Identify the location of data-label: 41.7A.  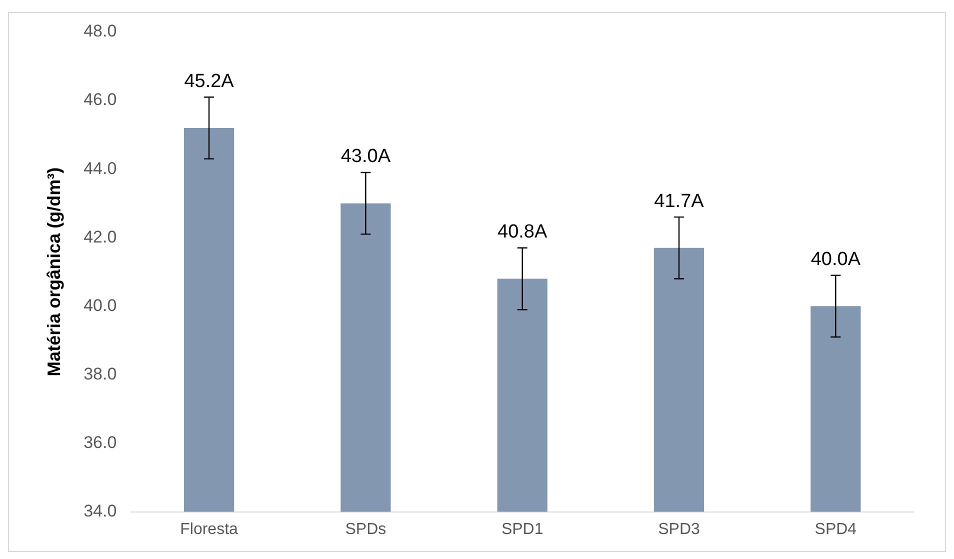
(679, 201).